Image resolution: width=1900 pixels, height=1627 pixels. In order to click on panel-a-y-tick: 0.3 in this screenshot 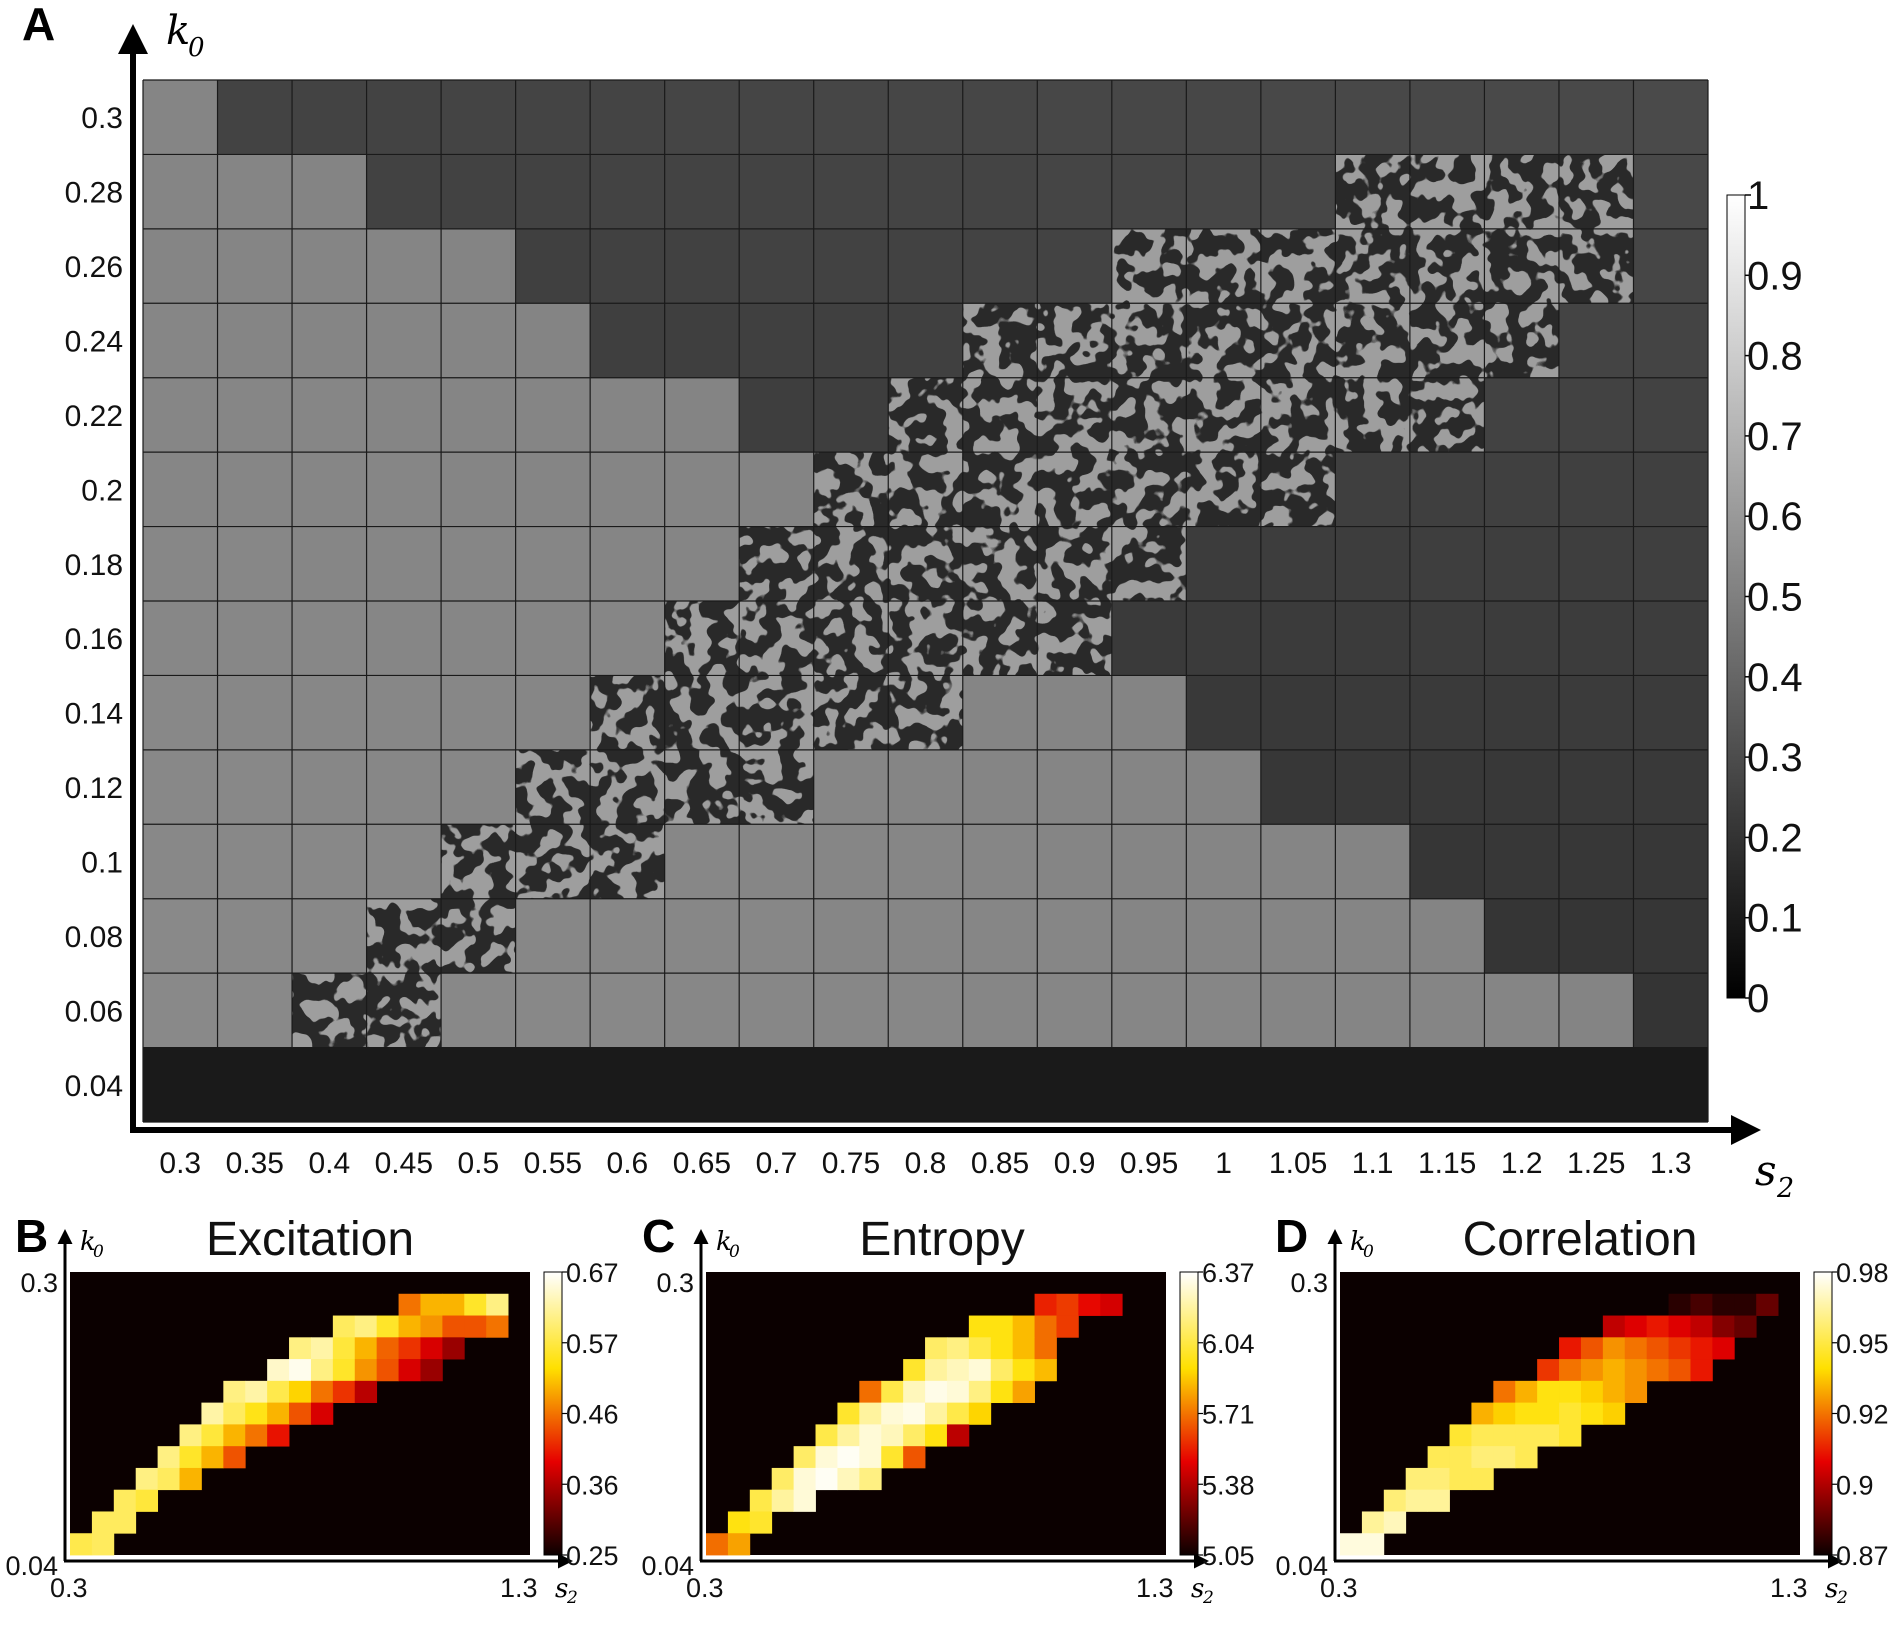, I will do `click(102, 118)`.